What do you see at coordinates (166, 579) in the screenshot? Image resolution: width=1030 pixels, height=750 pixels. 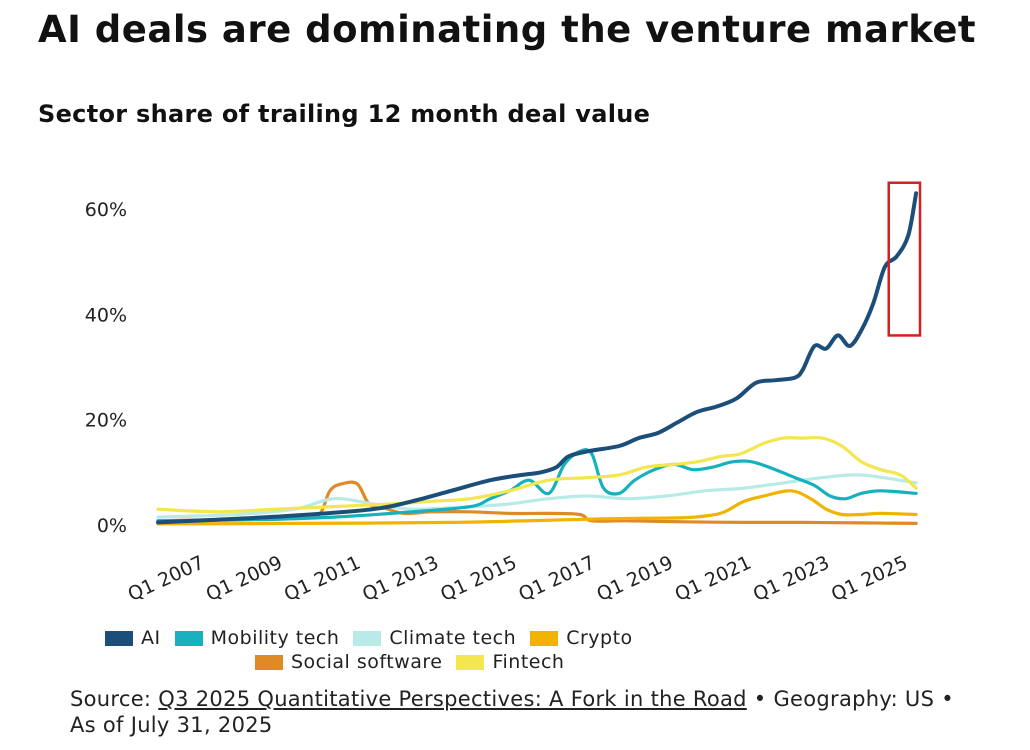 I see `x-tick-label: Q1 2007` at bounding box center [166, 579].